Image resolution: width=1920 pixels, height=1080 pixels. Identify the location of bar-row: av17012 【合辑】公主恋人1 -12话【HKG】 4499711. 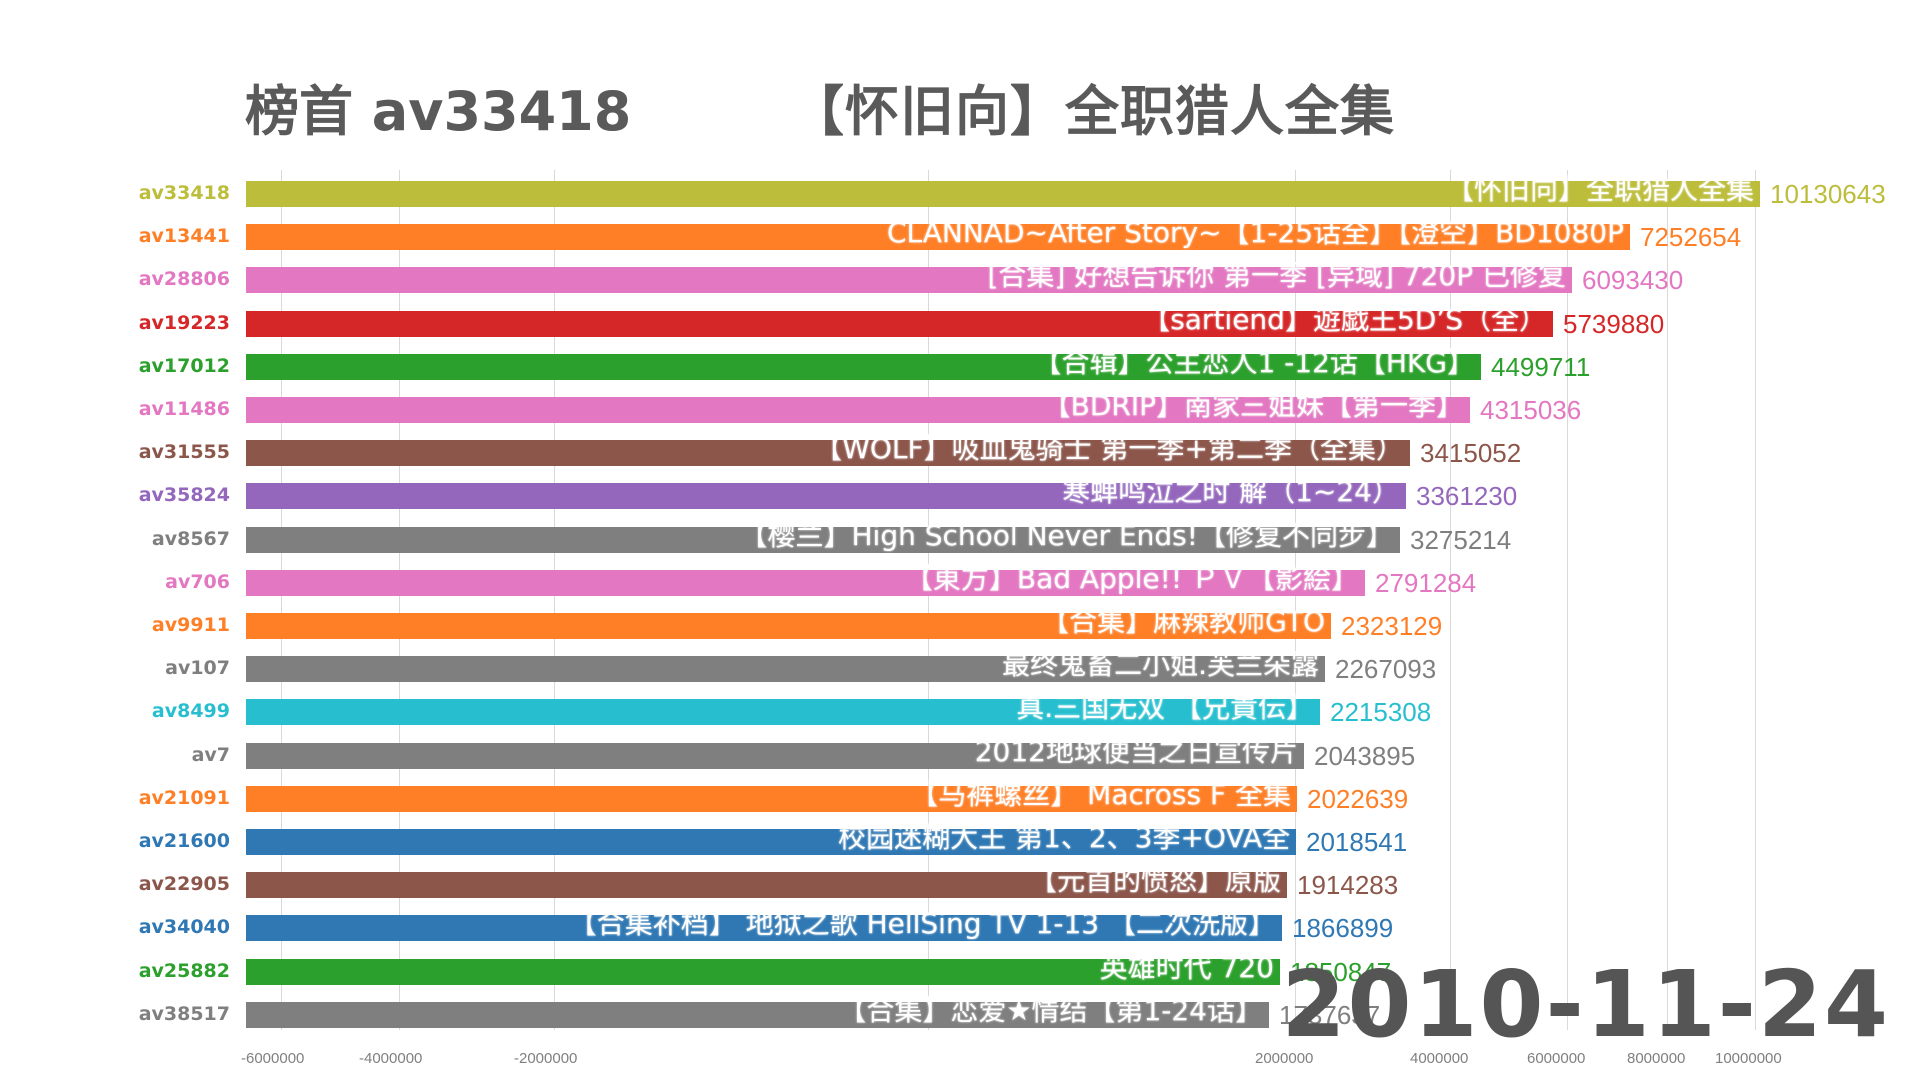
(960, 371).